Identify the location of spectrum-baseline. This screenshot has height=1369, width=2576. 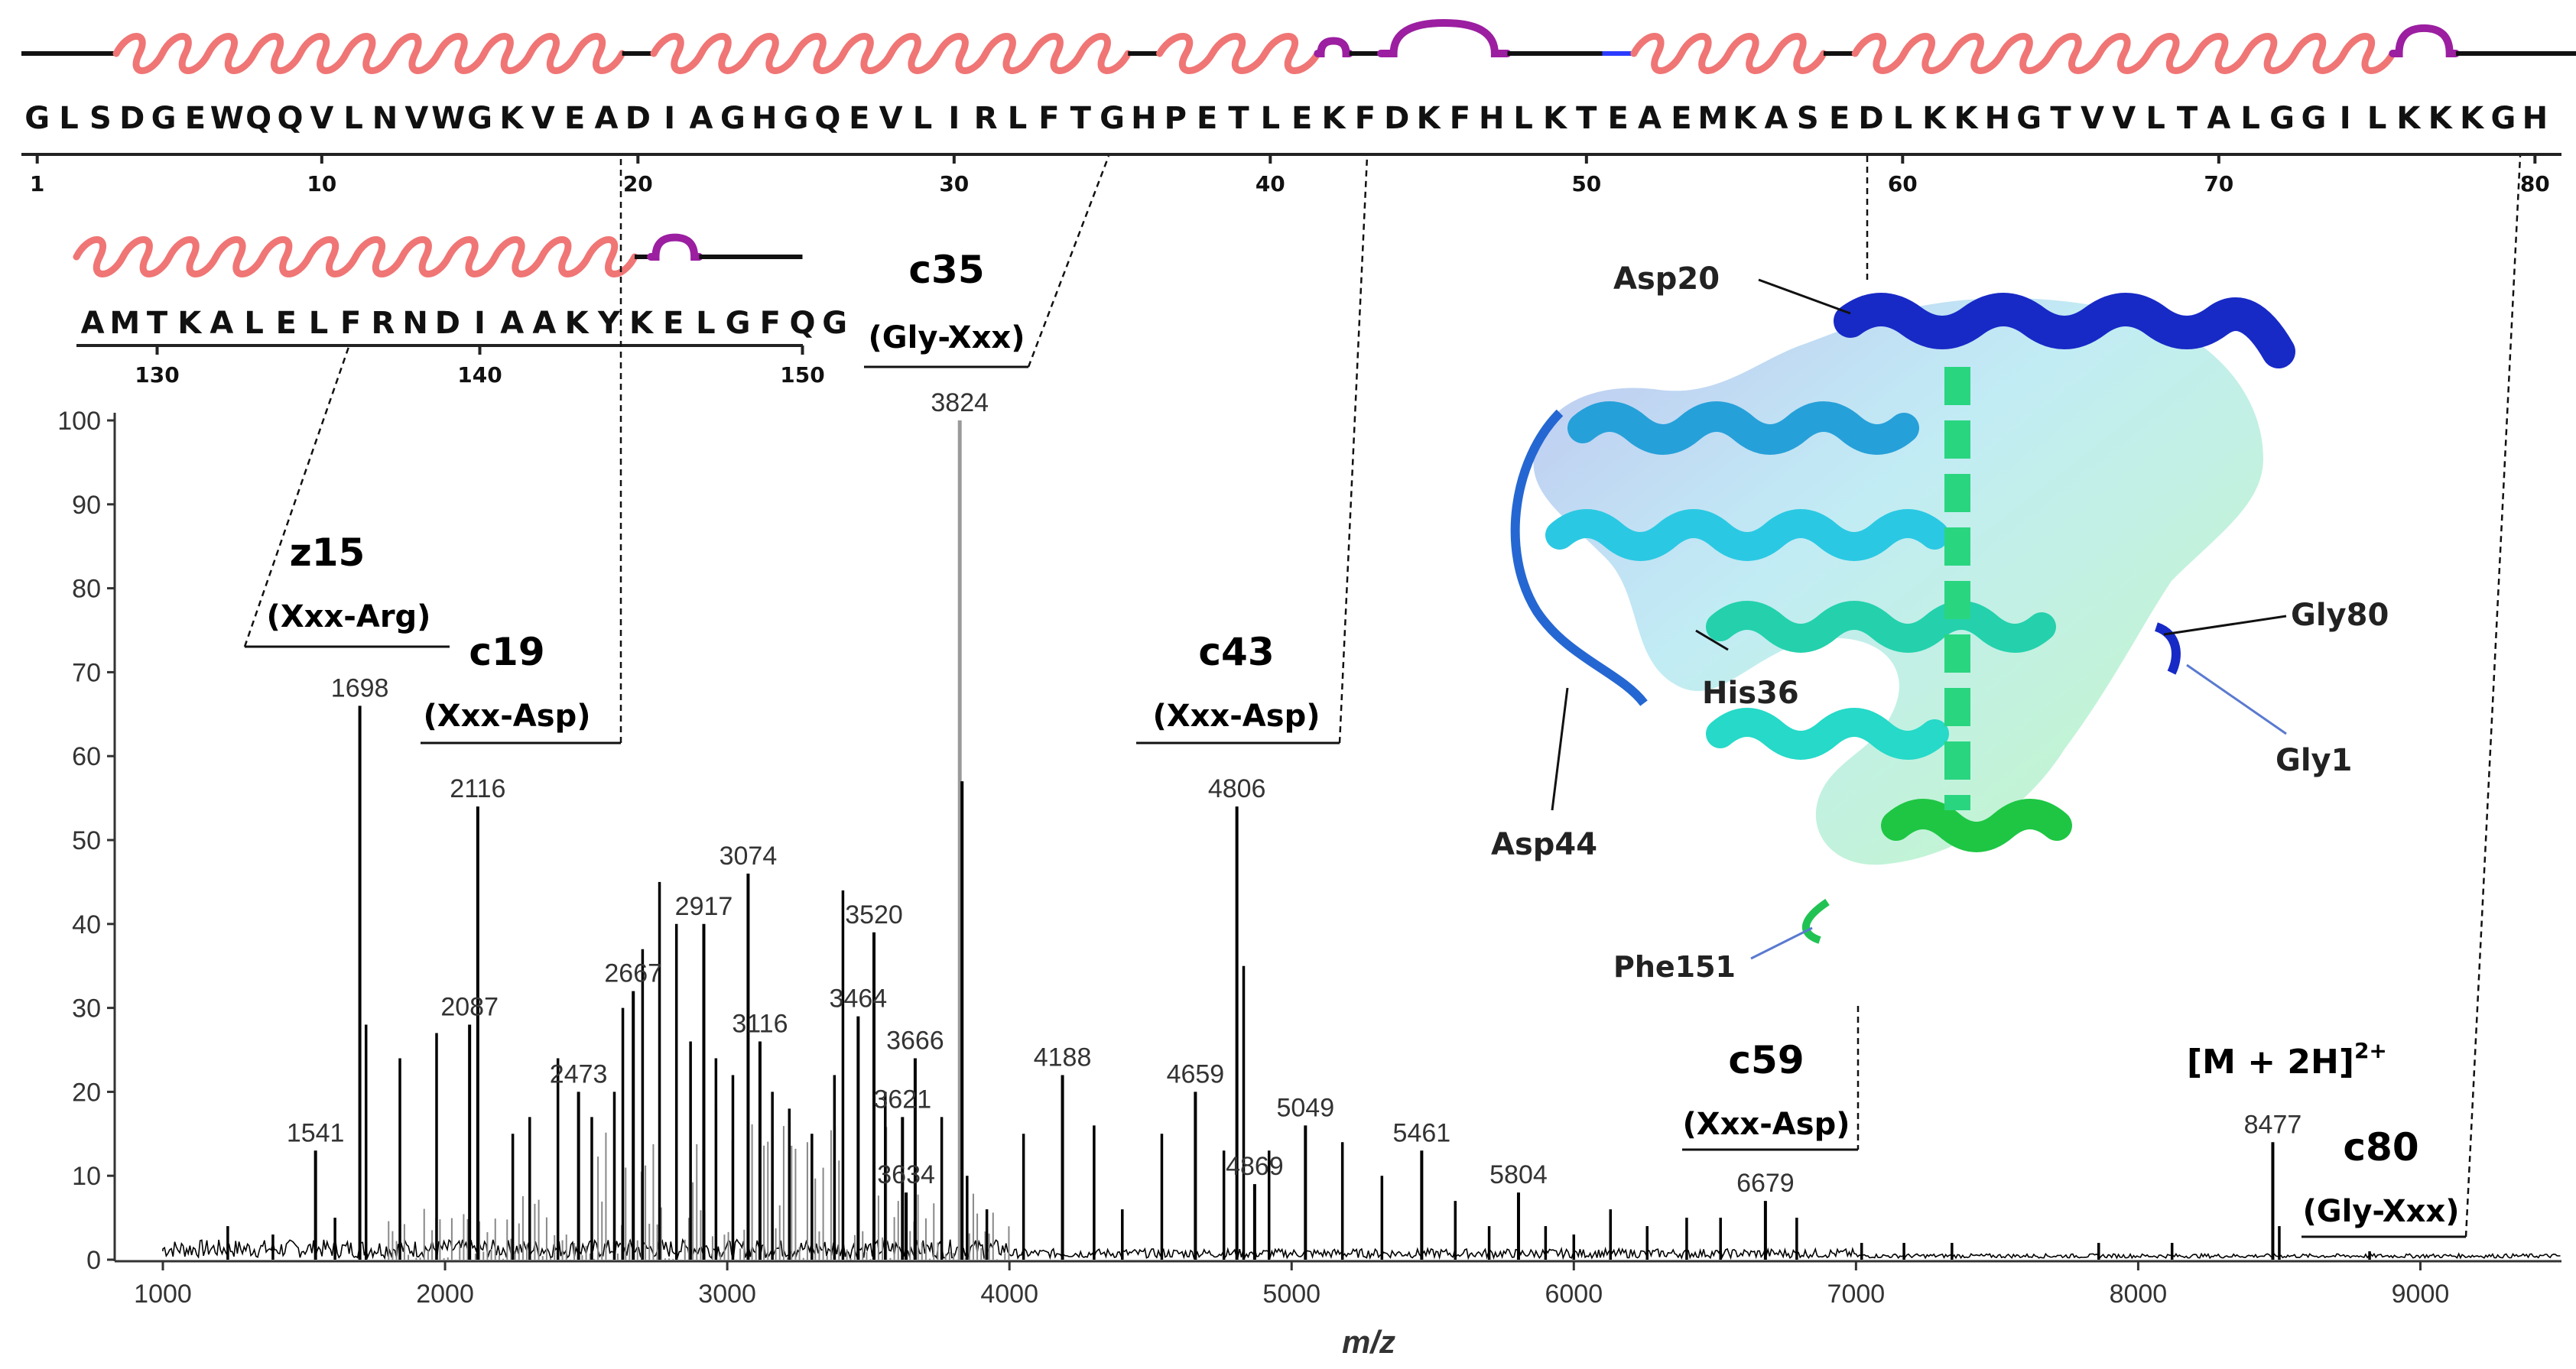
(1362, 1249).